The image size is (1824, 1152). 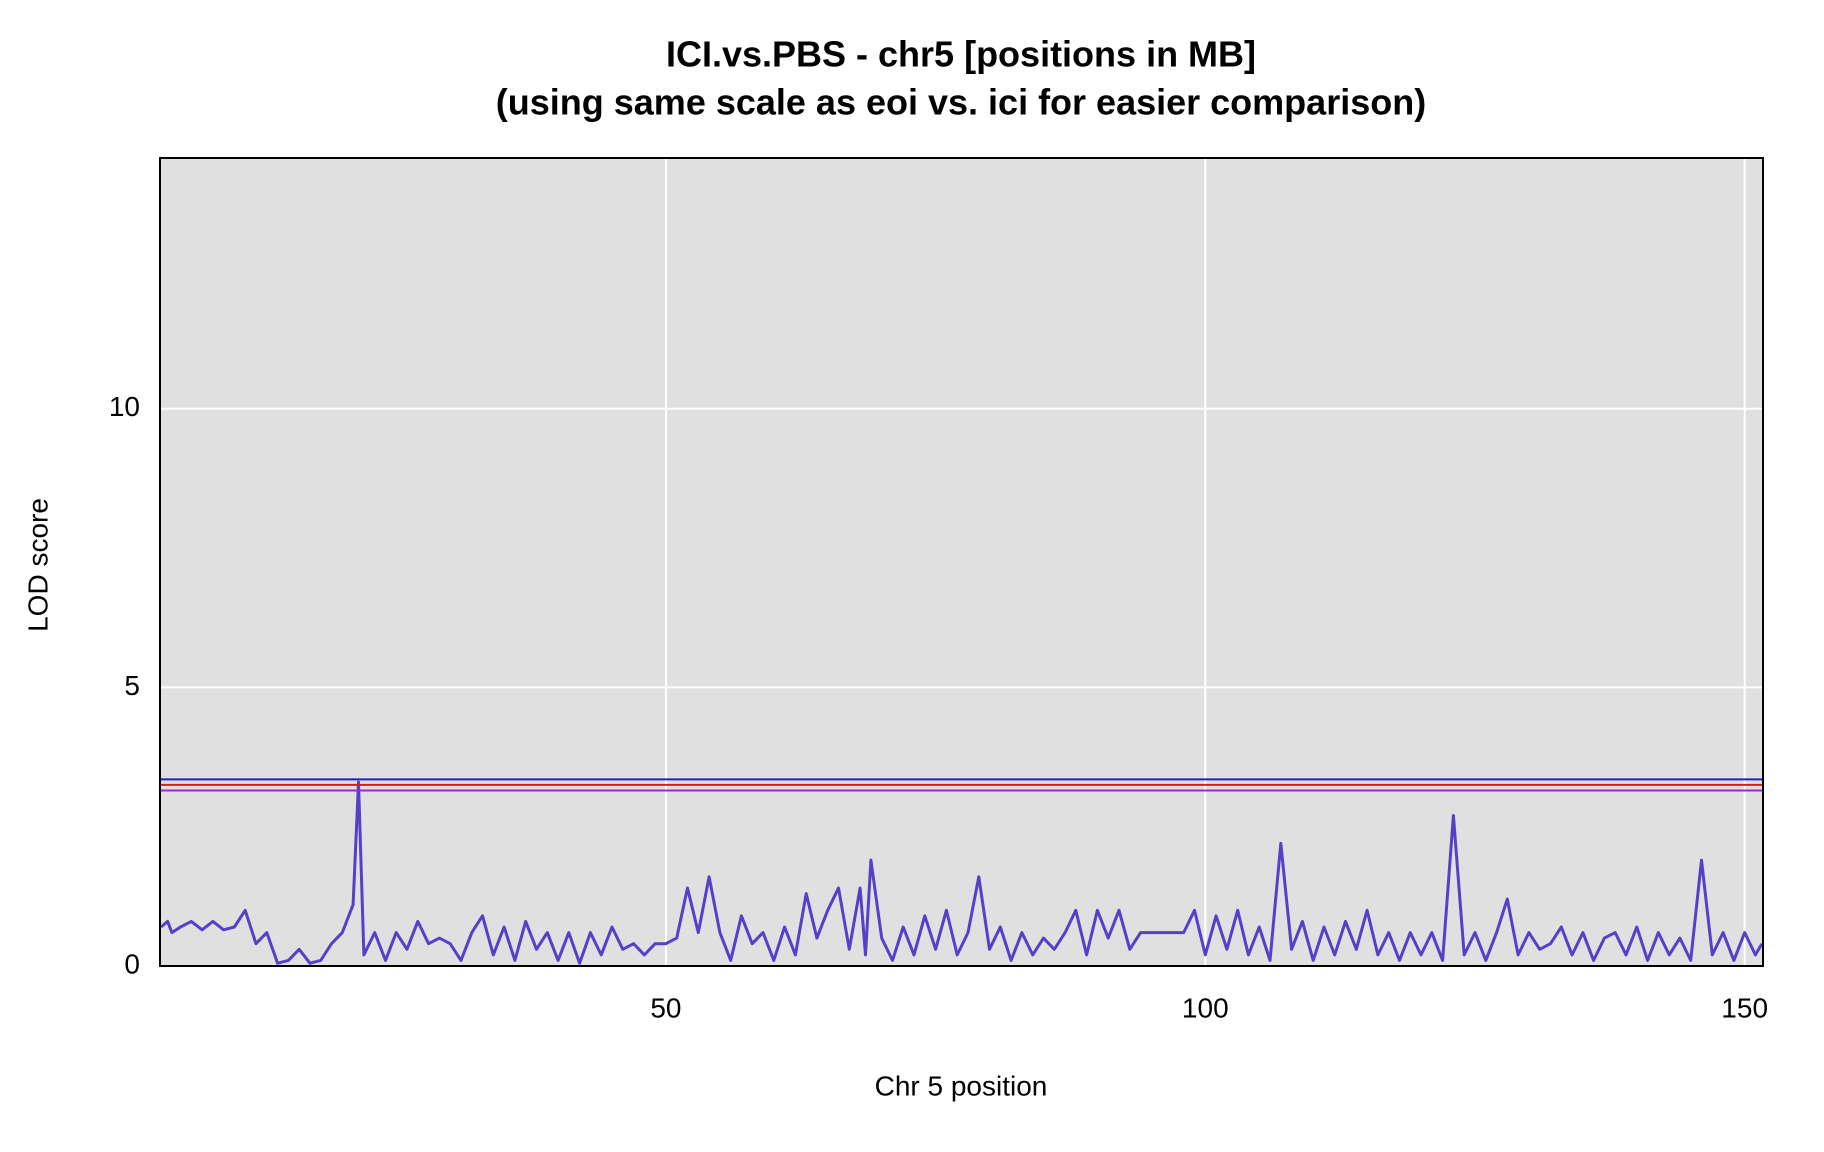 What do you see at coordinates (961, 1085) in the screenshot?
I see `x-axis-label: Chr 5 position` at bounding box center [961, 1085].